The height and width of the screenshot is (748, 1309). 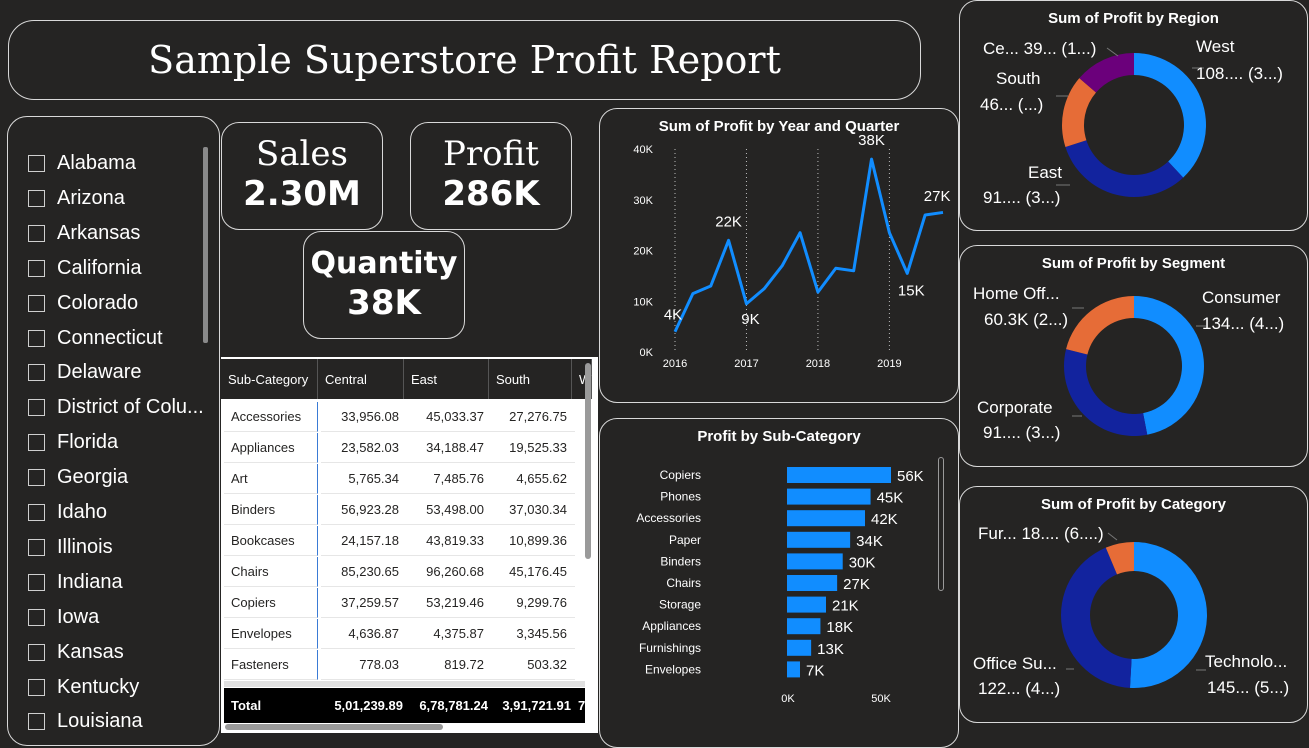 What do you see at coordinates (75, 582) in the screenshot?
I see `slicer-item: Indiana` at bounding box center [75, 582].